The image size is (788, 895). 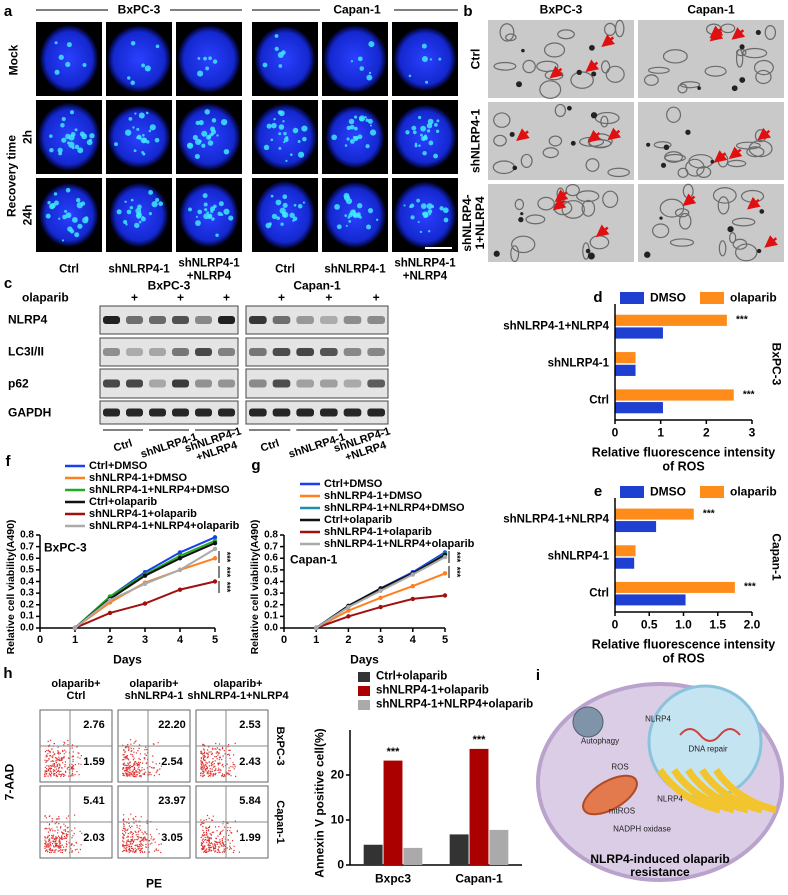 I want to click on label: 2.76, so click(x=94, y=724).